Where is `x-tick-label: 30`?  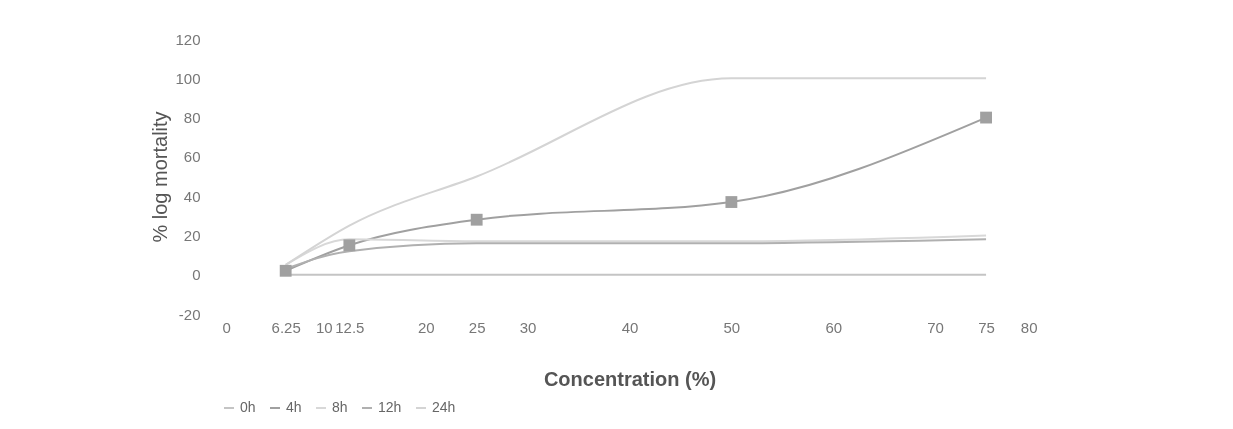
x-tick-label: 30 is located at coordinates (528, 327).